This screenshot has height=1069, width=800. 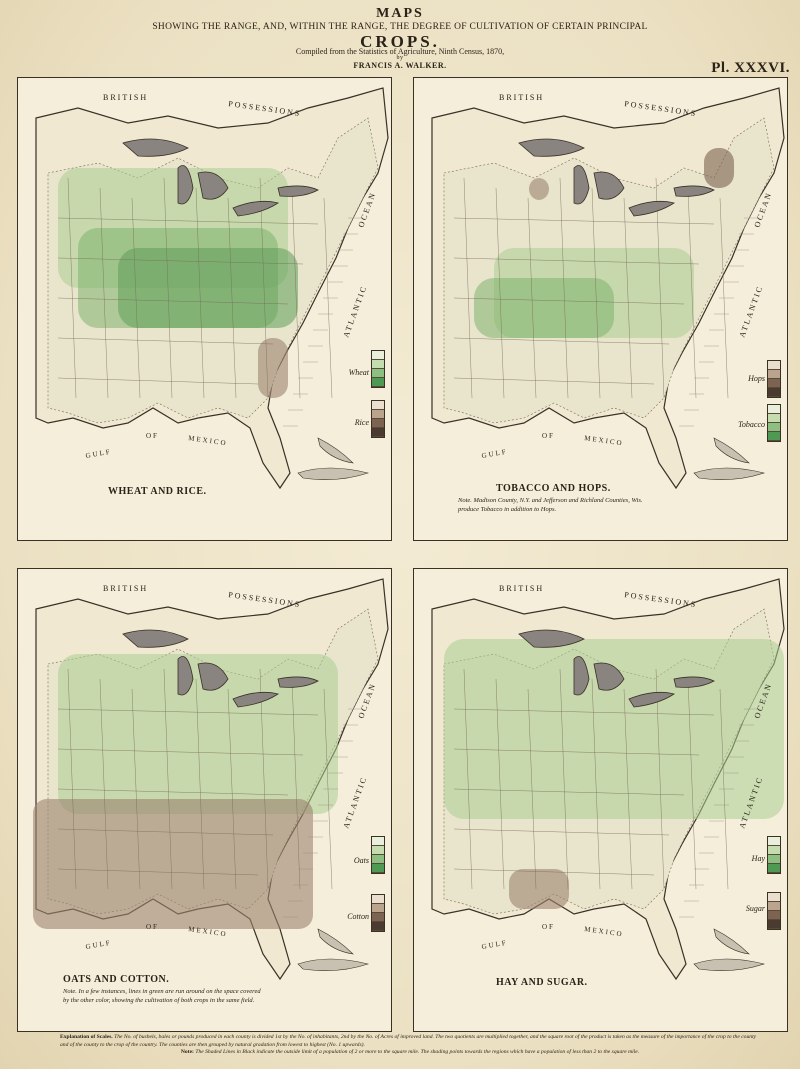 I want to click on legend-label: Cotton, so click(x=358, y=916).